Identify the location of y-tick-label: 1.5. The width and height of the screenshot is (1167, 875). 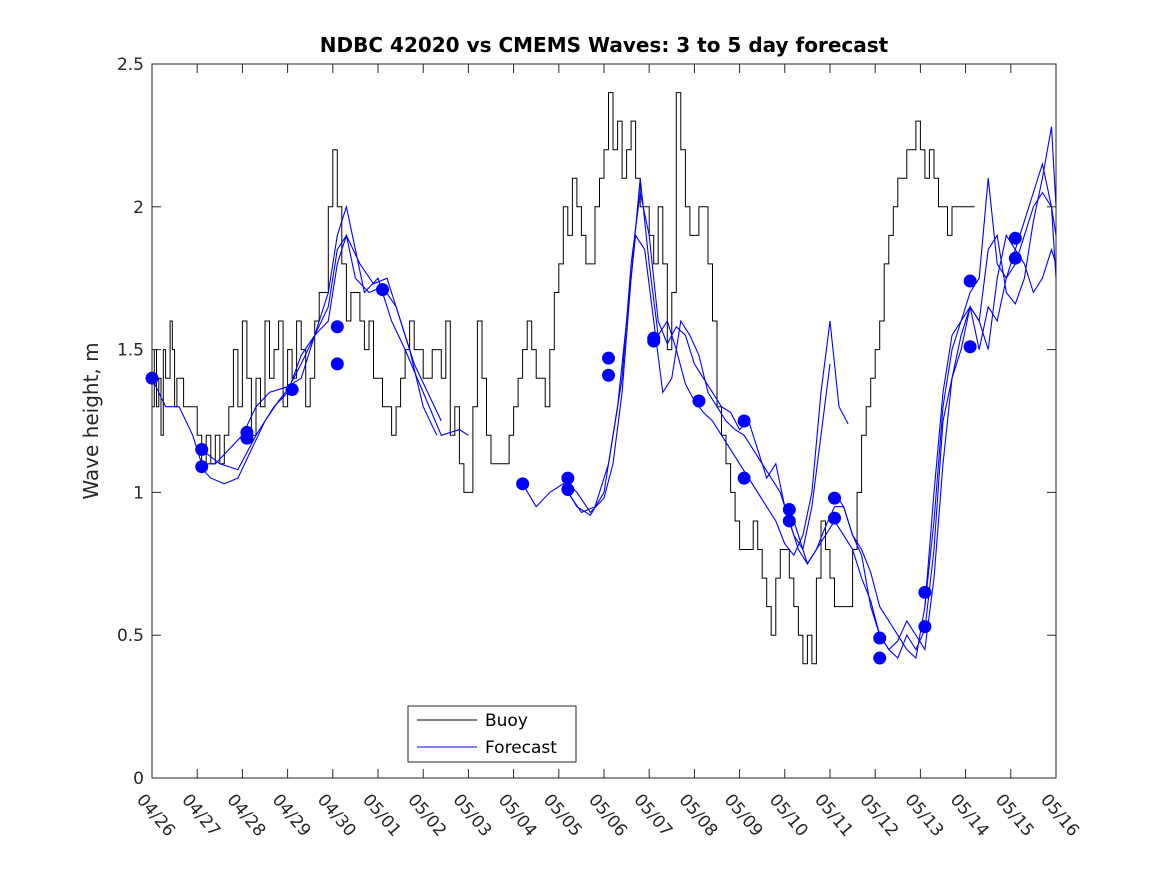
(130, 351).